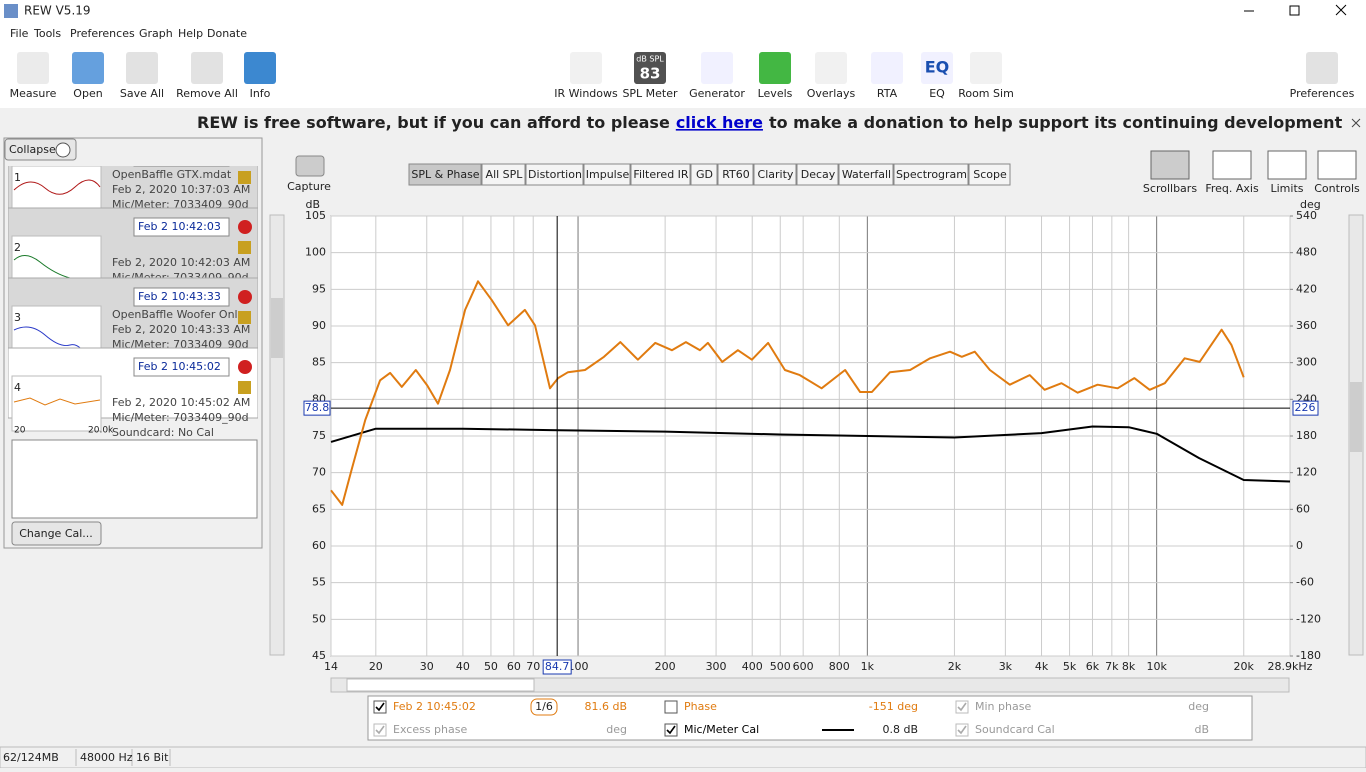 The image size is (1366, 772). Describe the element at coordinates (102, 33) in the screenshot. I see `menu-item: Preferences` at that location.